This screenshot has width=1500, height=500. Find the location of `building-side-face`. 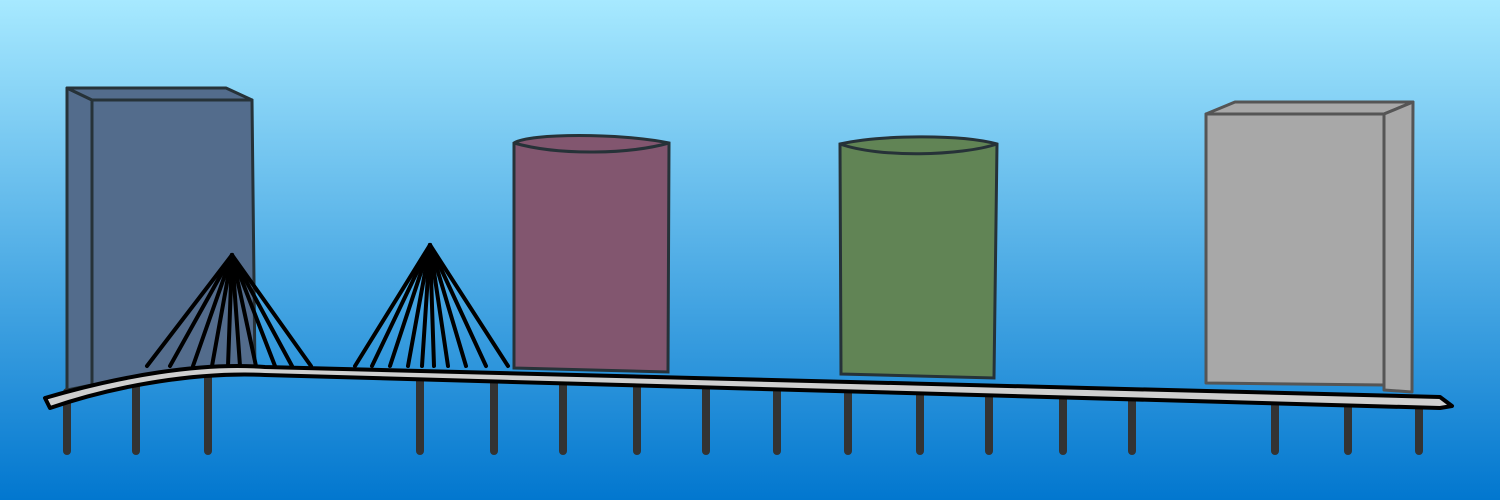

building-side-face is located at coordinates (1398, 247).